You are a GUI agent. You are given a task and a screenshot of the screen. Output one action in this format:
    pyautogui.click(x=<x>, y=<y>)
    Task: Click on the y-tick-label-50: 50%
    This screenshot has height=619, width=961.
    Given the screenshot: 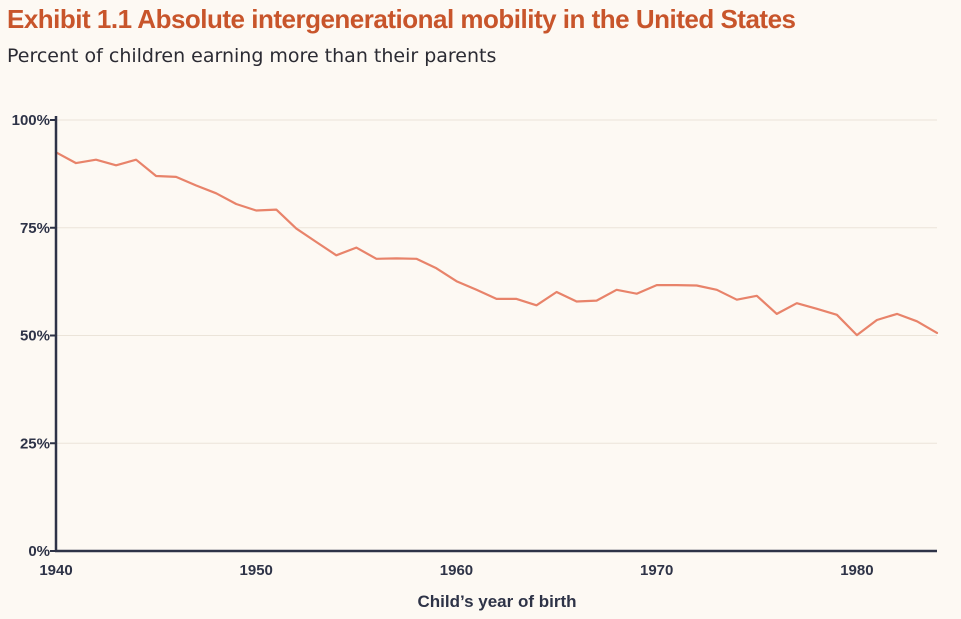 What is the action you would take?
    pyautogui.click(x=35, y=336)
    